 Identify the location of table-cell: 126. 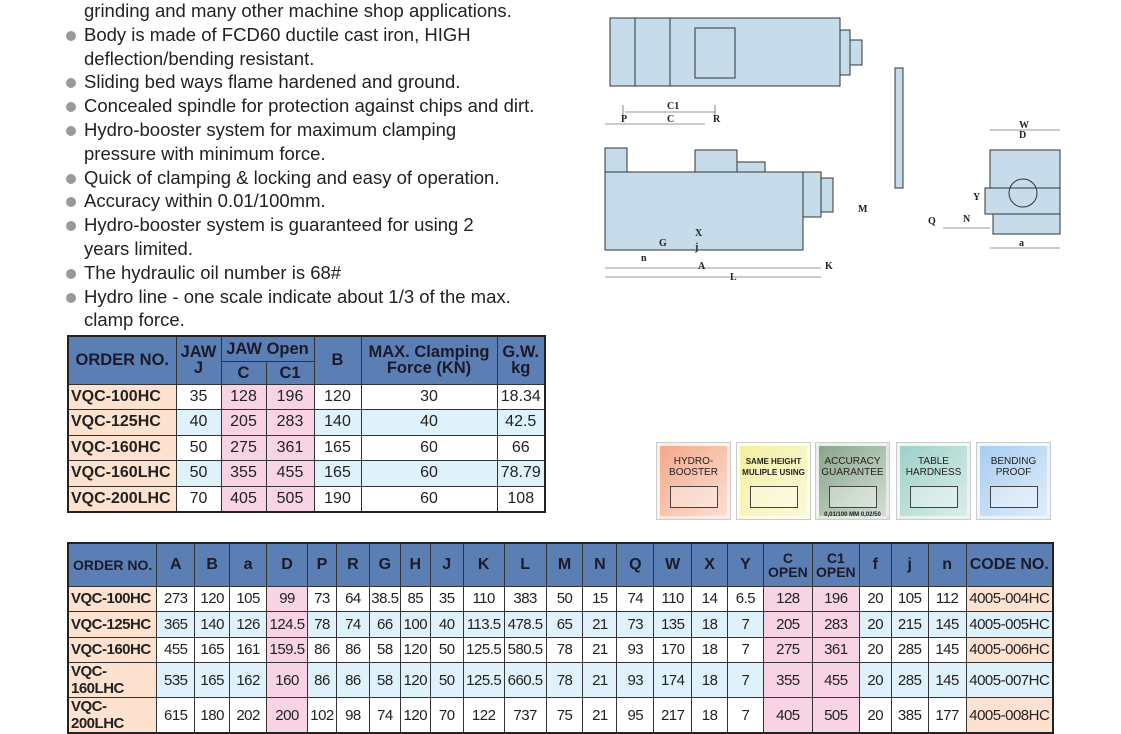
(248, 624).